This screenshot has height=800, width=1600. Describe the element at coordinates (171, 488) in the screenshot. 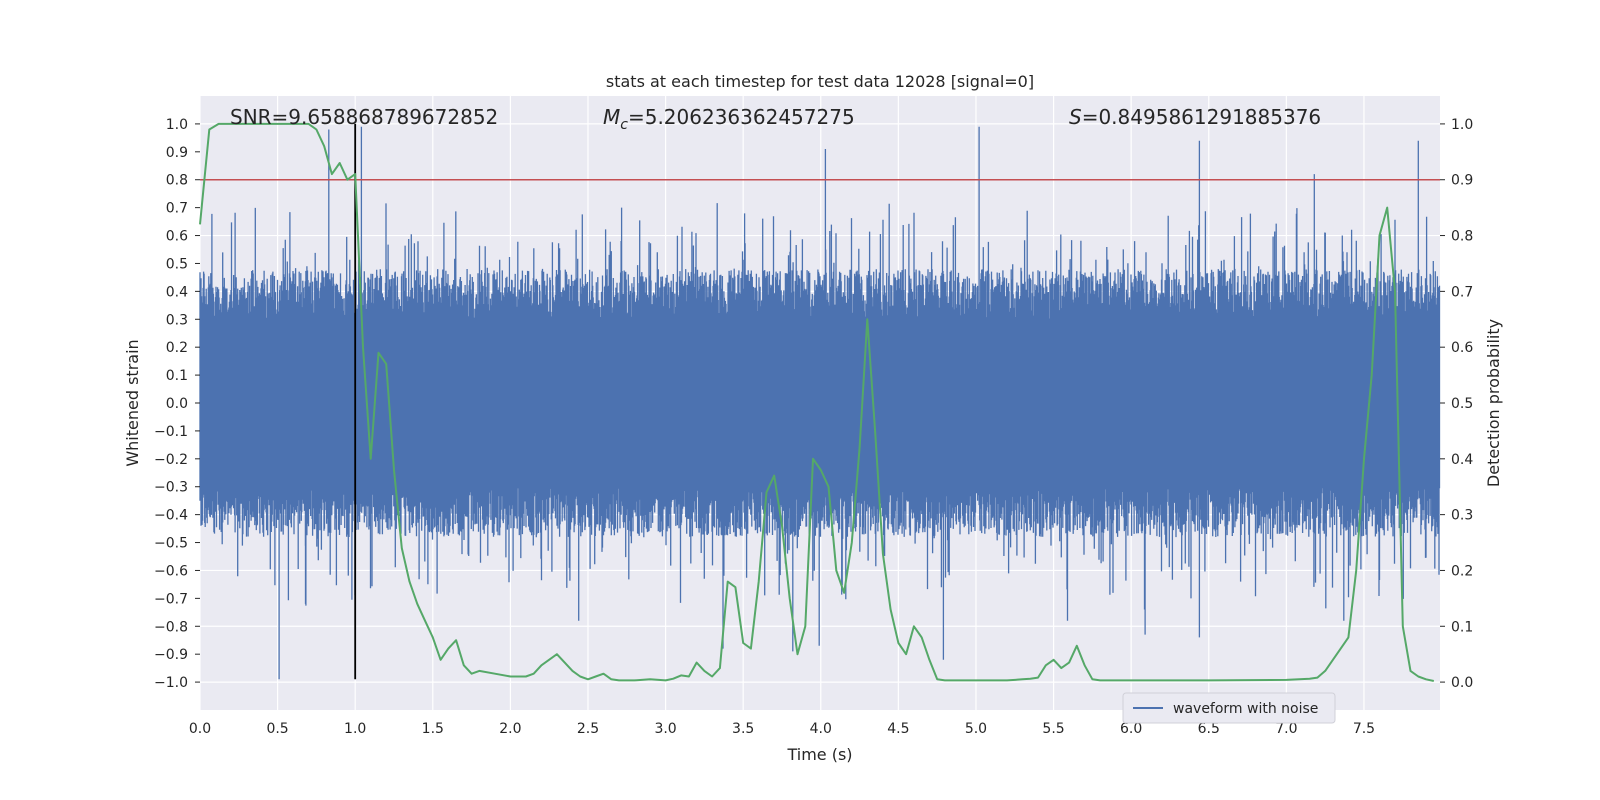

I see `left-y-tick-label: −0.3` at that location.